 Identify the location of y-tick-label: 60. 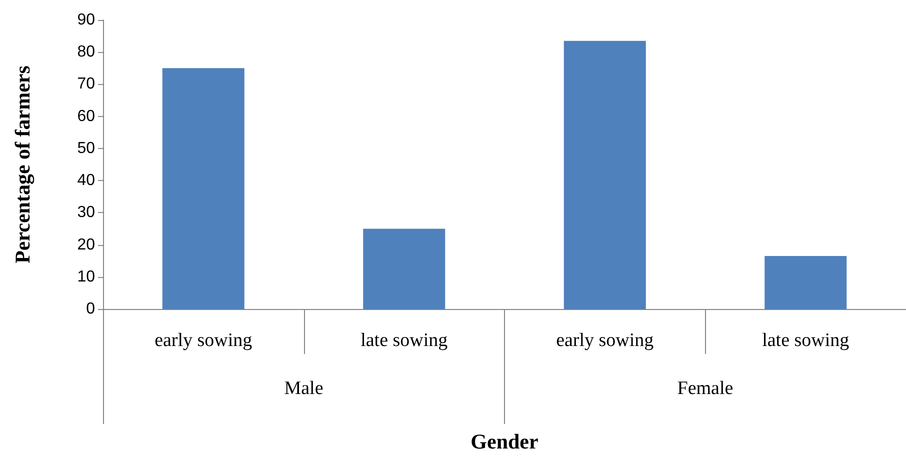
(86, 116).